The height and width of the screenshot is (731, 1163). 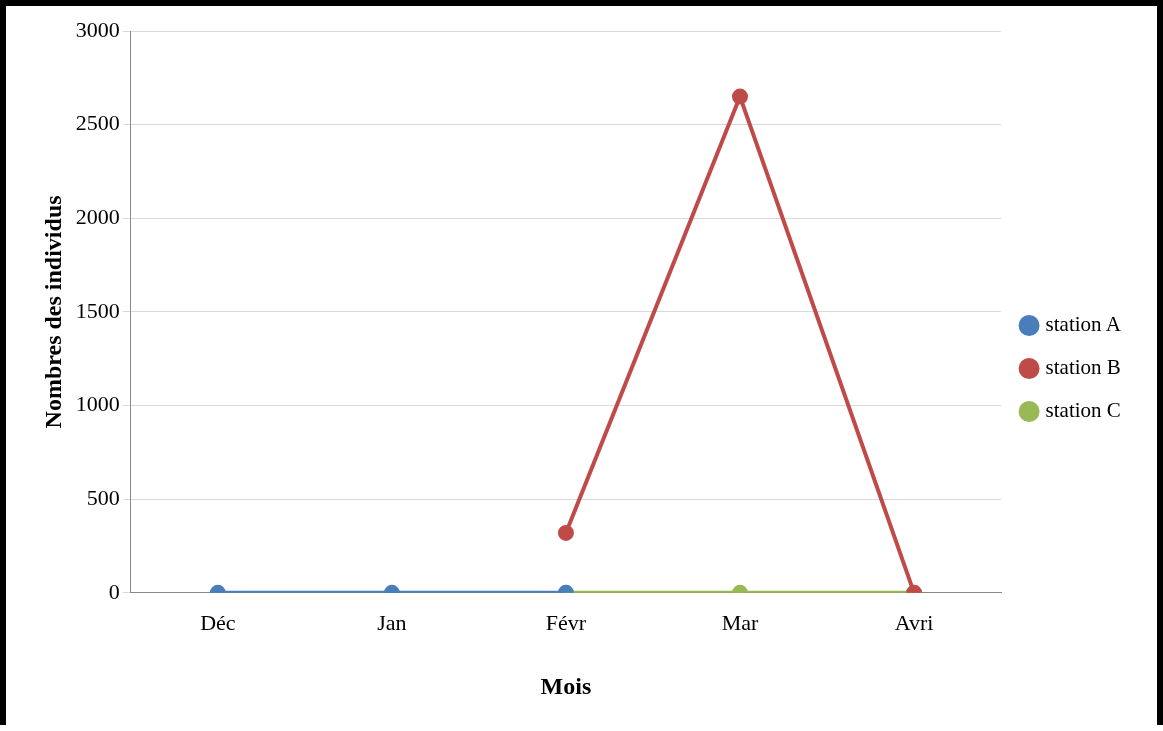 What do you see at coordinates (218, 622) in the screenshot?
I see `x-tick-label: Déc` at bounding box center [218, 622].